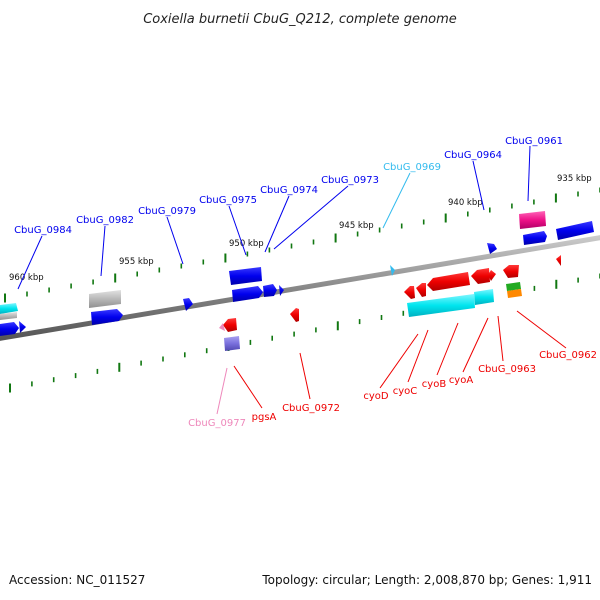 This screenshot has height=600, width=600. I want to click on label-cbug0979: CbuG_0979, so click(167, 211).